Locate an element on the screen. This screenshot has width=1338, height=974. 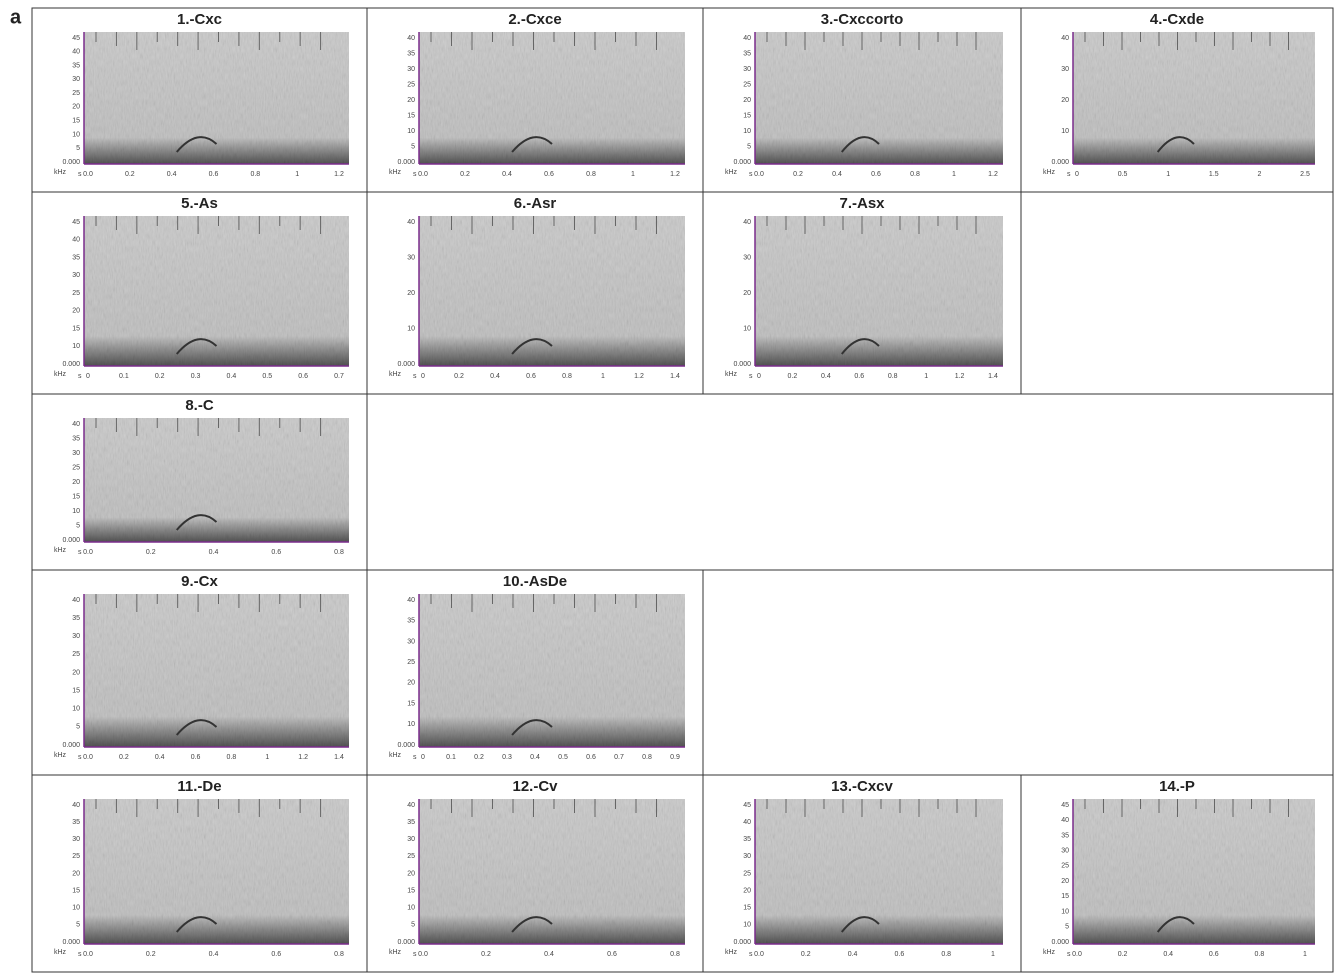
panel-title: 9.-Cx is located at coordinates (199, 581).